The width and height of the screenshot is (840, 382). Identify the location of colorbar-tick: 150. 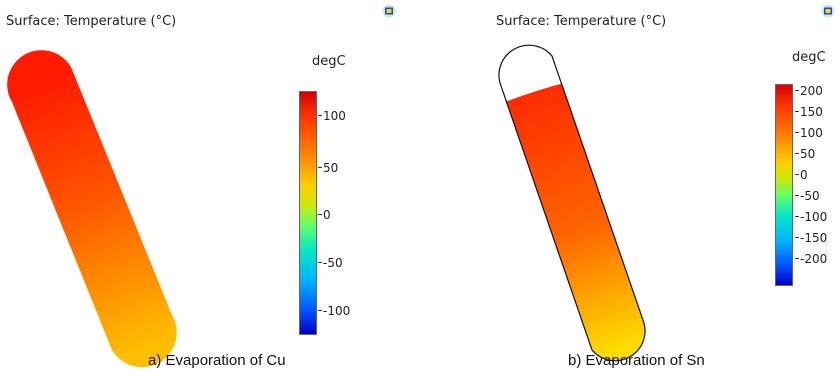
(809, 112).